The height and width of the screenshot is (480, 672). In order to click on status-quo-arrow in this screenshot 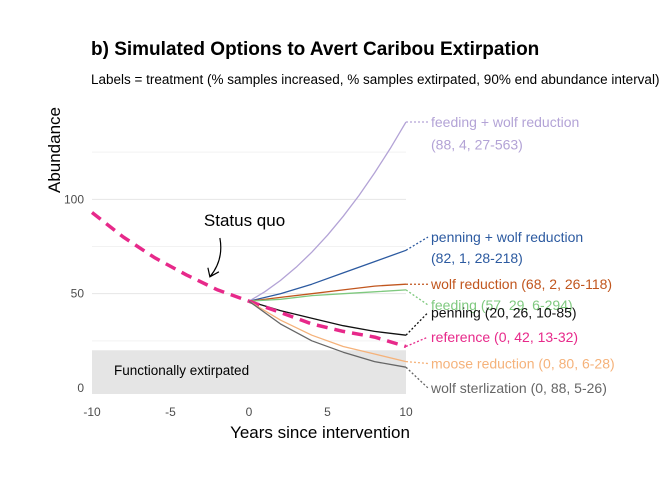, I will do `click(214, 257)`.